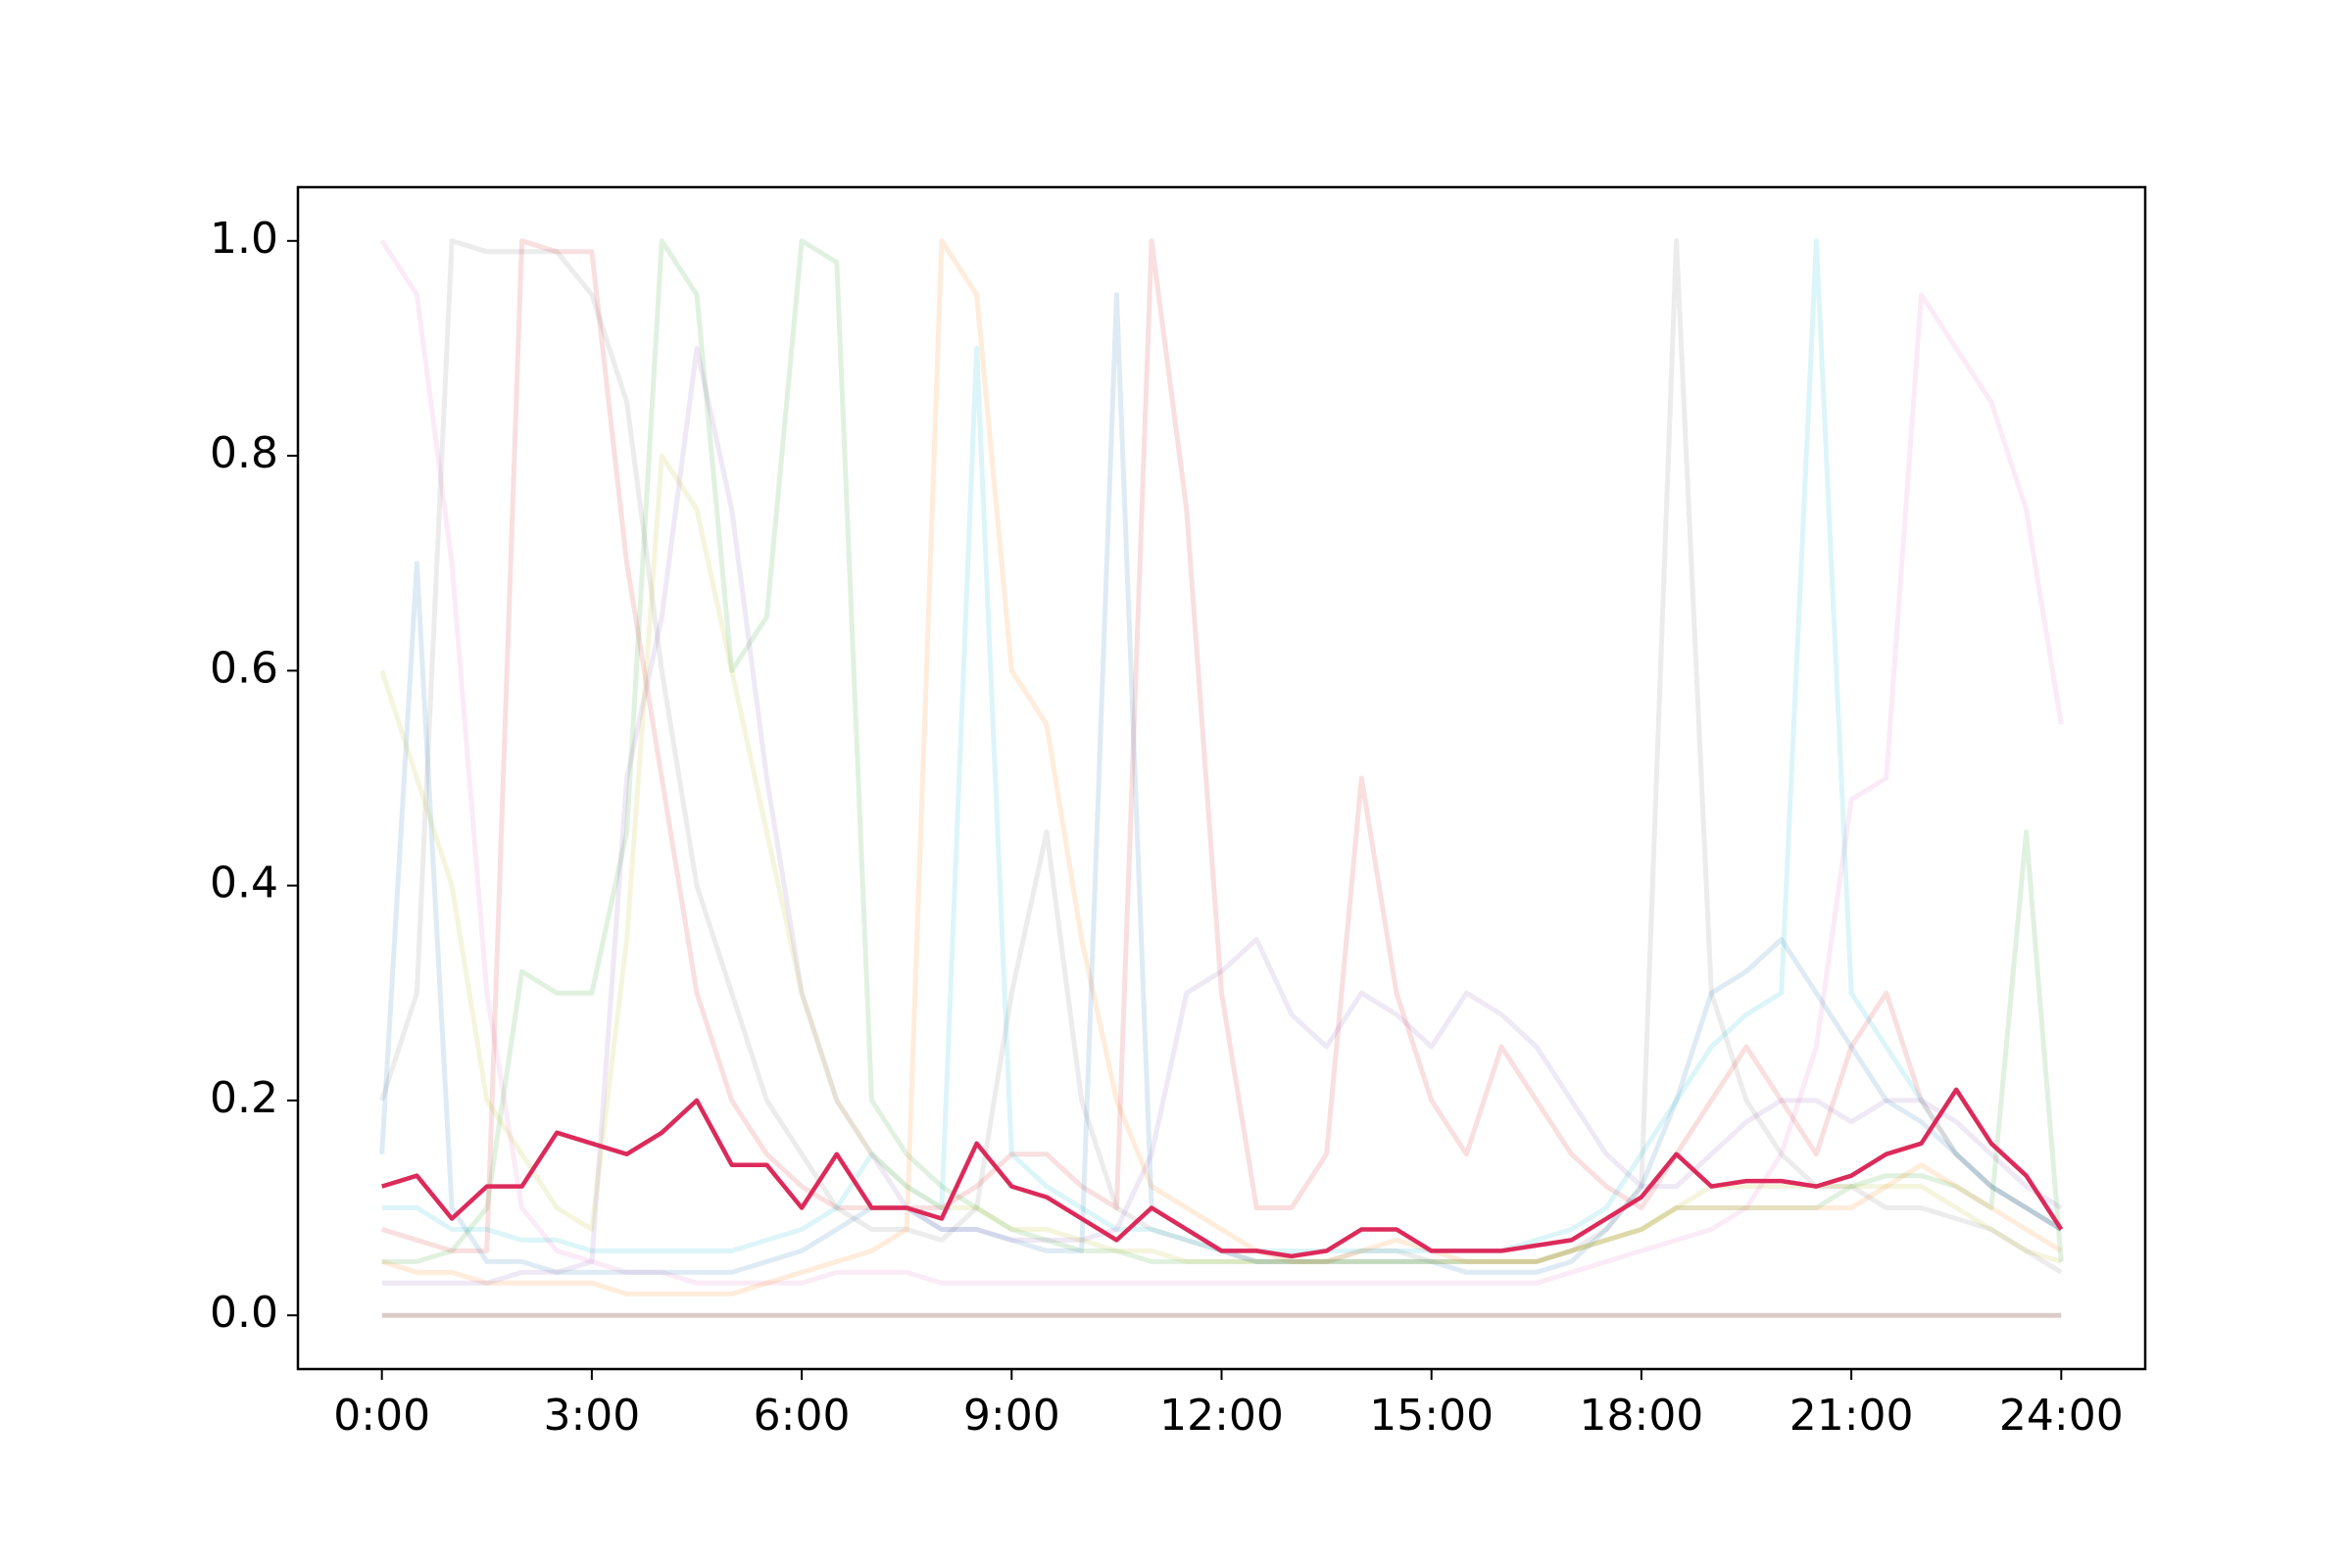 The width and height of the screenshot is (2352, 1568). Describe the element at coordinates (244, 453) in the screenshot. I see `y-tick-label: 0.8` at that location.